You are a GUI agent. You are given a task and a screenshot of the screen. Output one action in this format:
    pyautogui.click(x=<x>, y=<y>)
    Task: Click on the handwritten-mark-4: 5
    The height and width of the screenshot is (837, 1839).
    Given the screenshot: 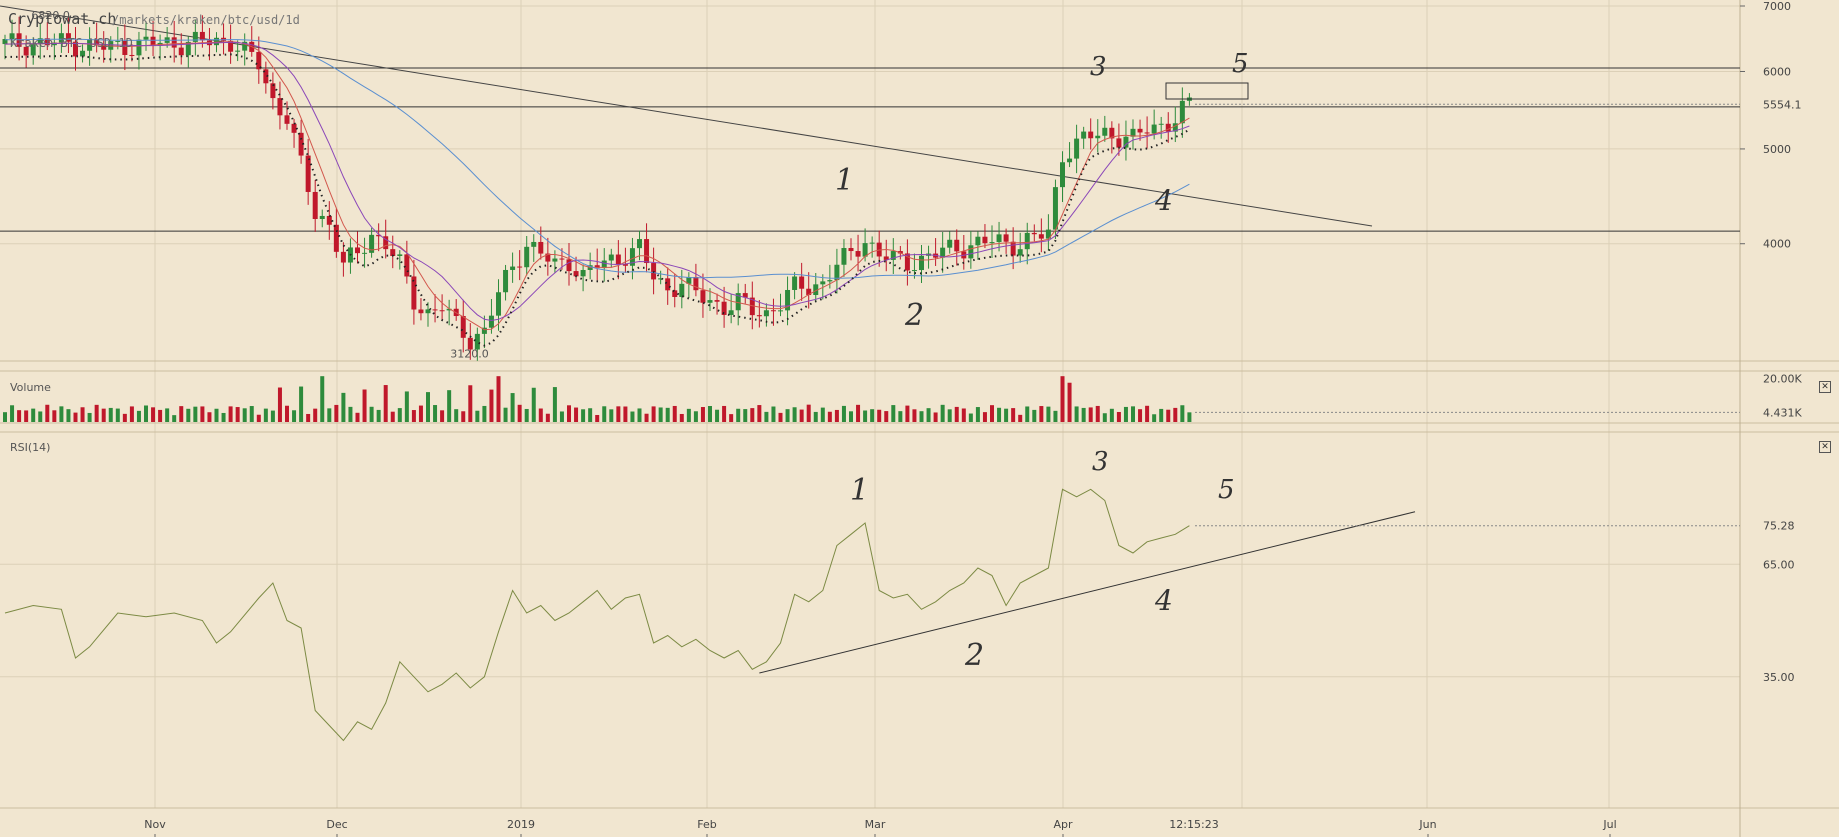 What is the action you would take?
    pyautogui.click(x=1240, y=64)
    